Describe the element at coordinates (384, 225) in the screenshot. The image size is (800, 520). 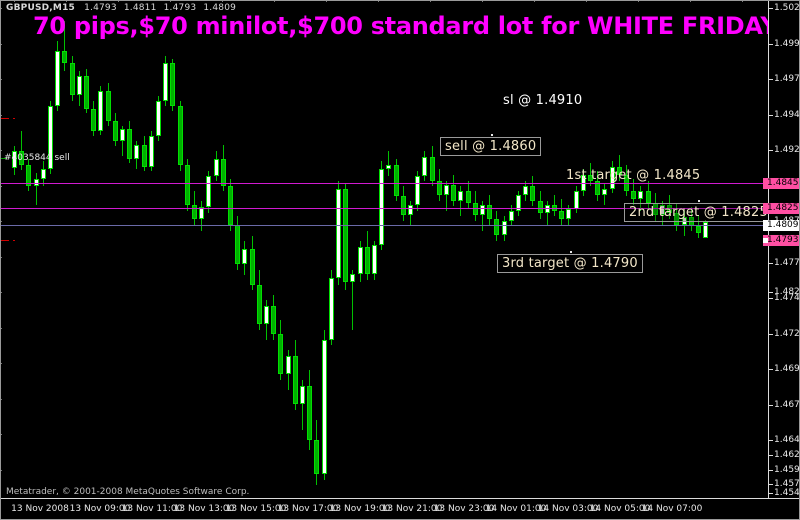
I see `level-line-current` at that location.